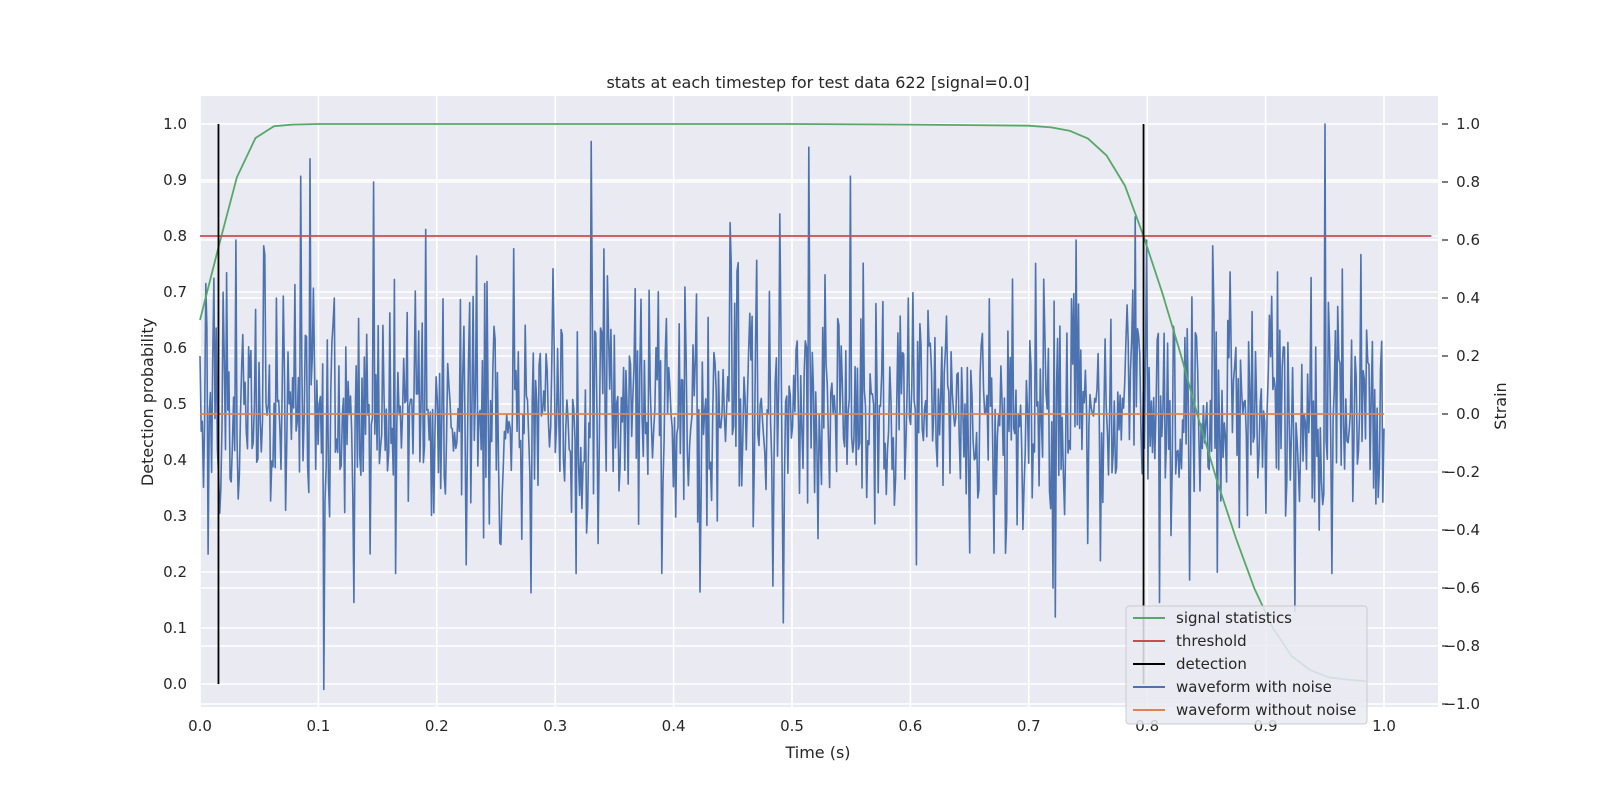 This screenshot has width=1600, height=800. I want to click on y-axis-label: Detection probability, so click(147, 402).